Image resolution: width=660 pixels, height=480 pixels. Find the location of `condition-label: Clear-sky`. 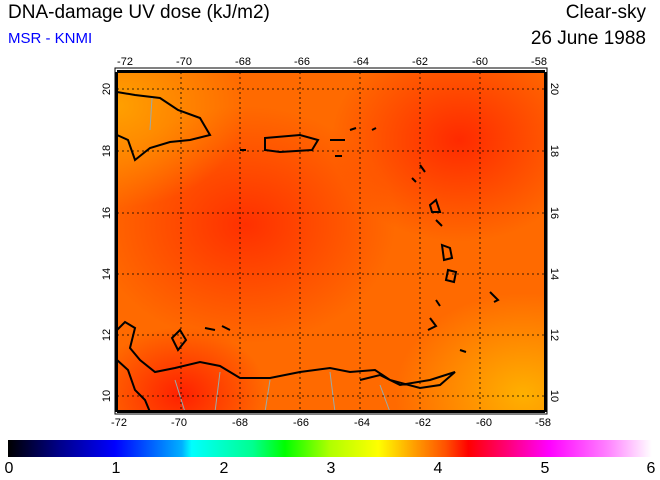

condition-label: Clear-sky is located at coordinates (605, 12).